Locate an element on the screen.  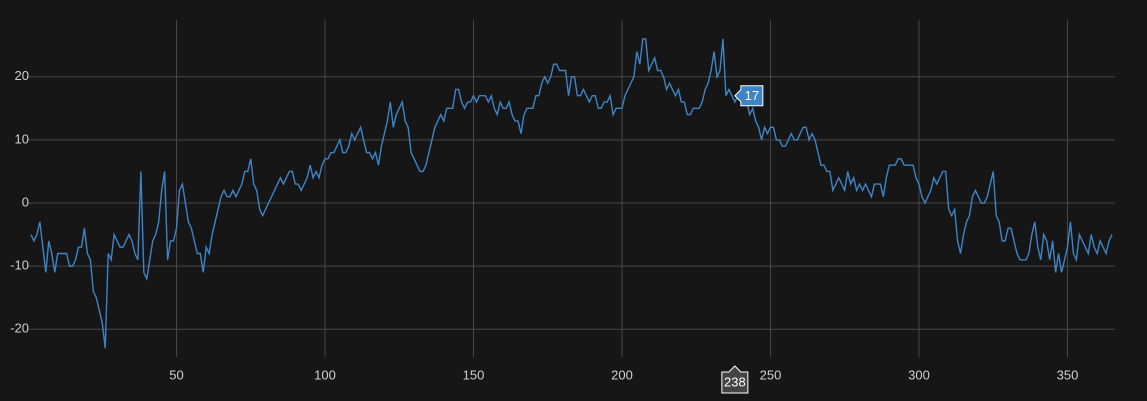
x-tick-label: 150 is located at coordinates (474, 374).